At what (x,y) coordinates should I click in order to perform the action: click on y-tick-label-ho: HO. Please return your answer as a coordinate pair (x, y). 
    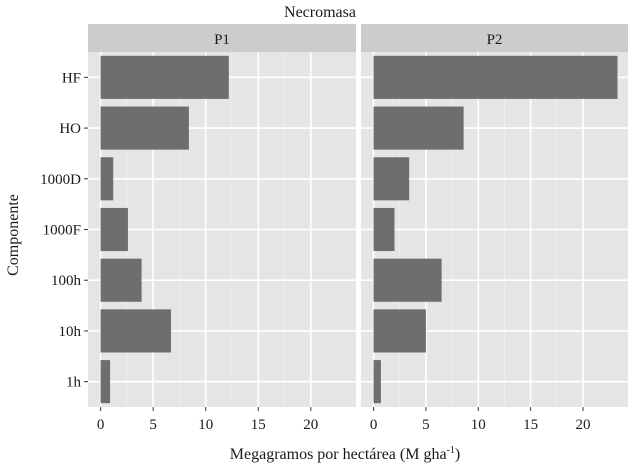
    Looking at the image, I should click on (70, 129).